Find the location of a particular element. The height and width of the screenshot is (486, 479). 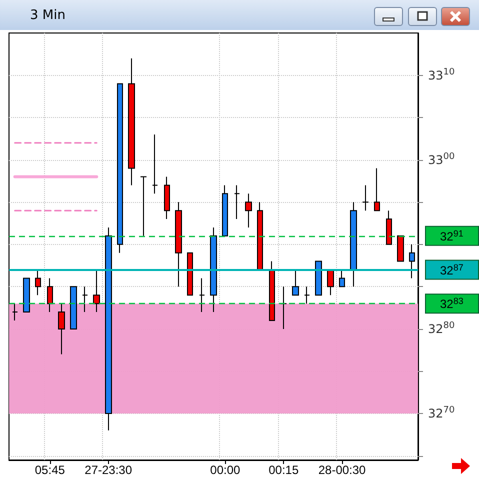

x-tick-label: 27-23:30 is located at coordinates (108, 470).